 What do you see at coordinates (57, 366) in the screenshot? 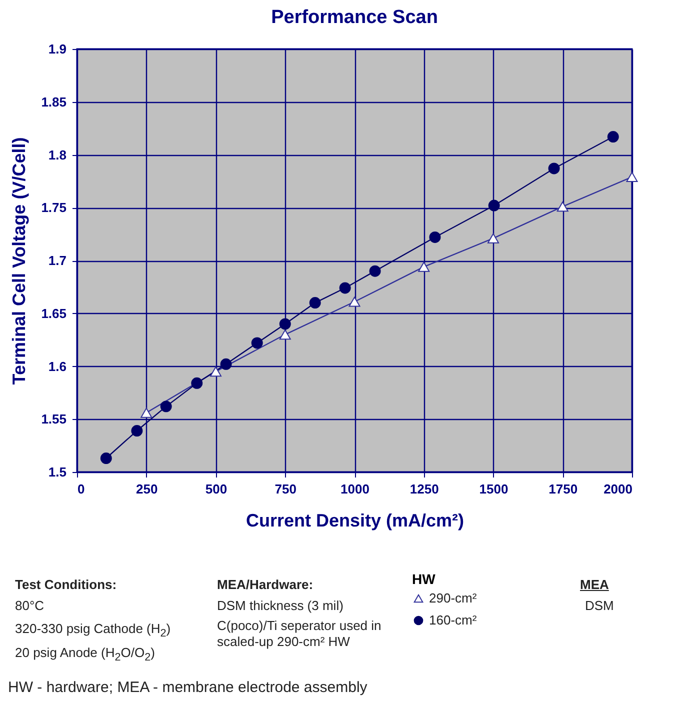
I see `y-tick-label: 1.6` at bounding box center [57, 366].